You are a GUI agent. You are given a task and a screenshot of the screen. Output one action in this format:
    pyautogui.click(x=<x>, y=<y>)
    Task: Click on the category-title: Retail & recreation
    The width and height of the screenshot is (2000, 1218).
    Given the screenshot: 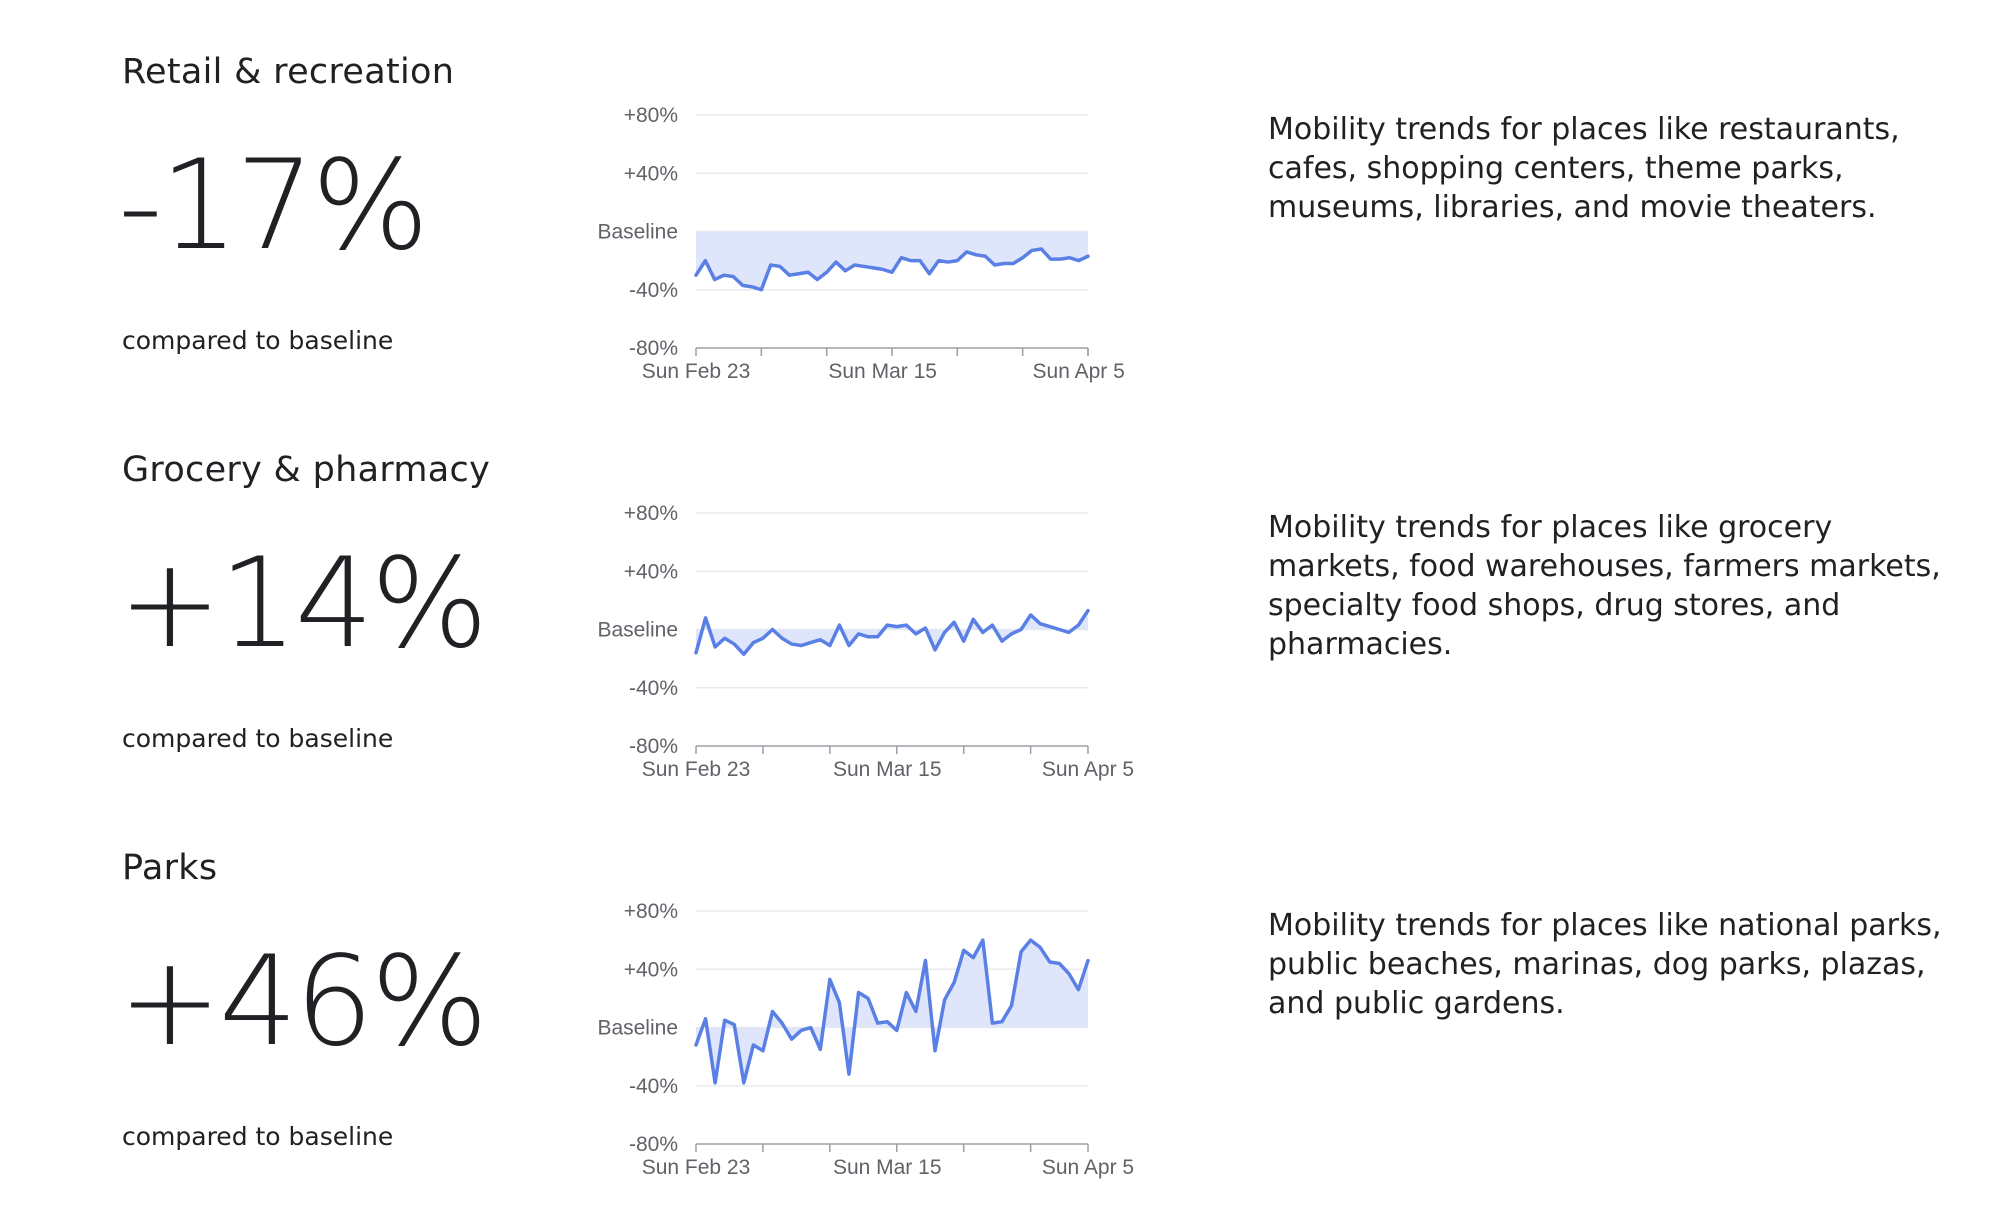 What is the action you would take?
    pyautogui.click(x=288, y=72)
    